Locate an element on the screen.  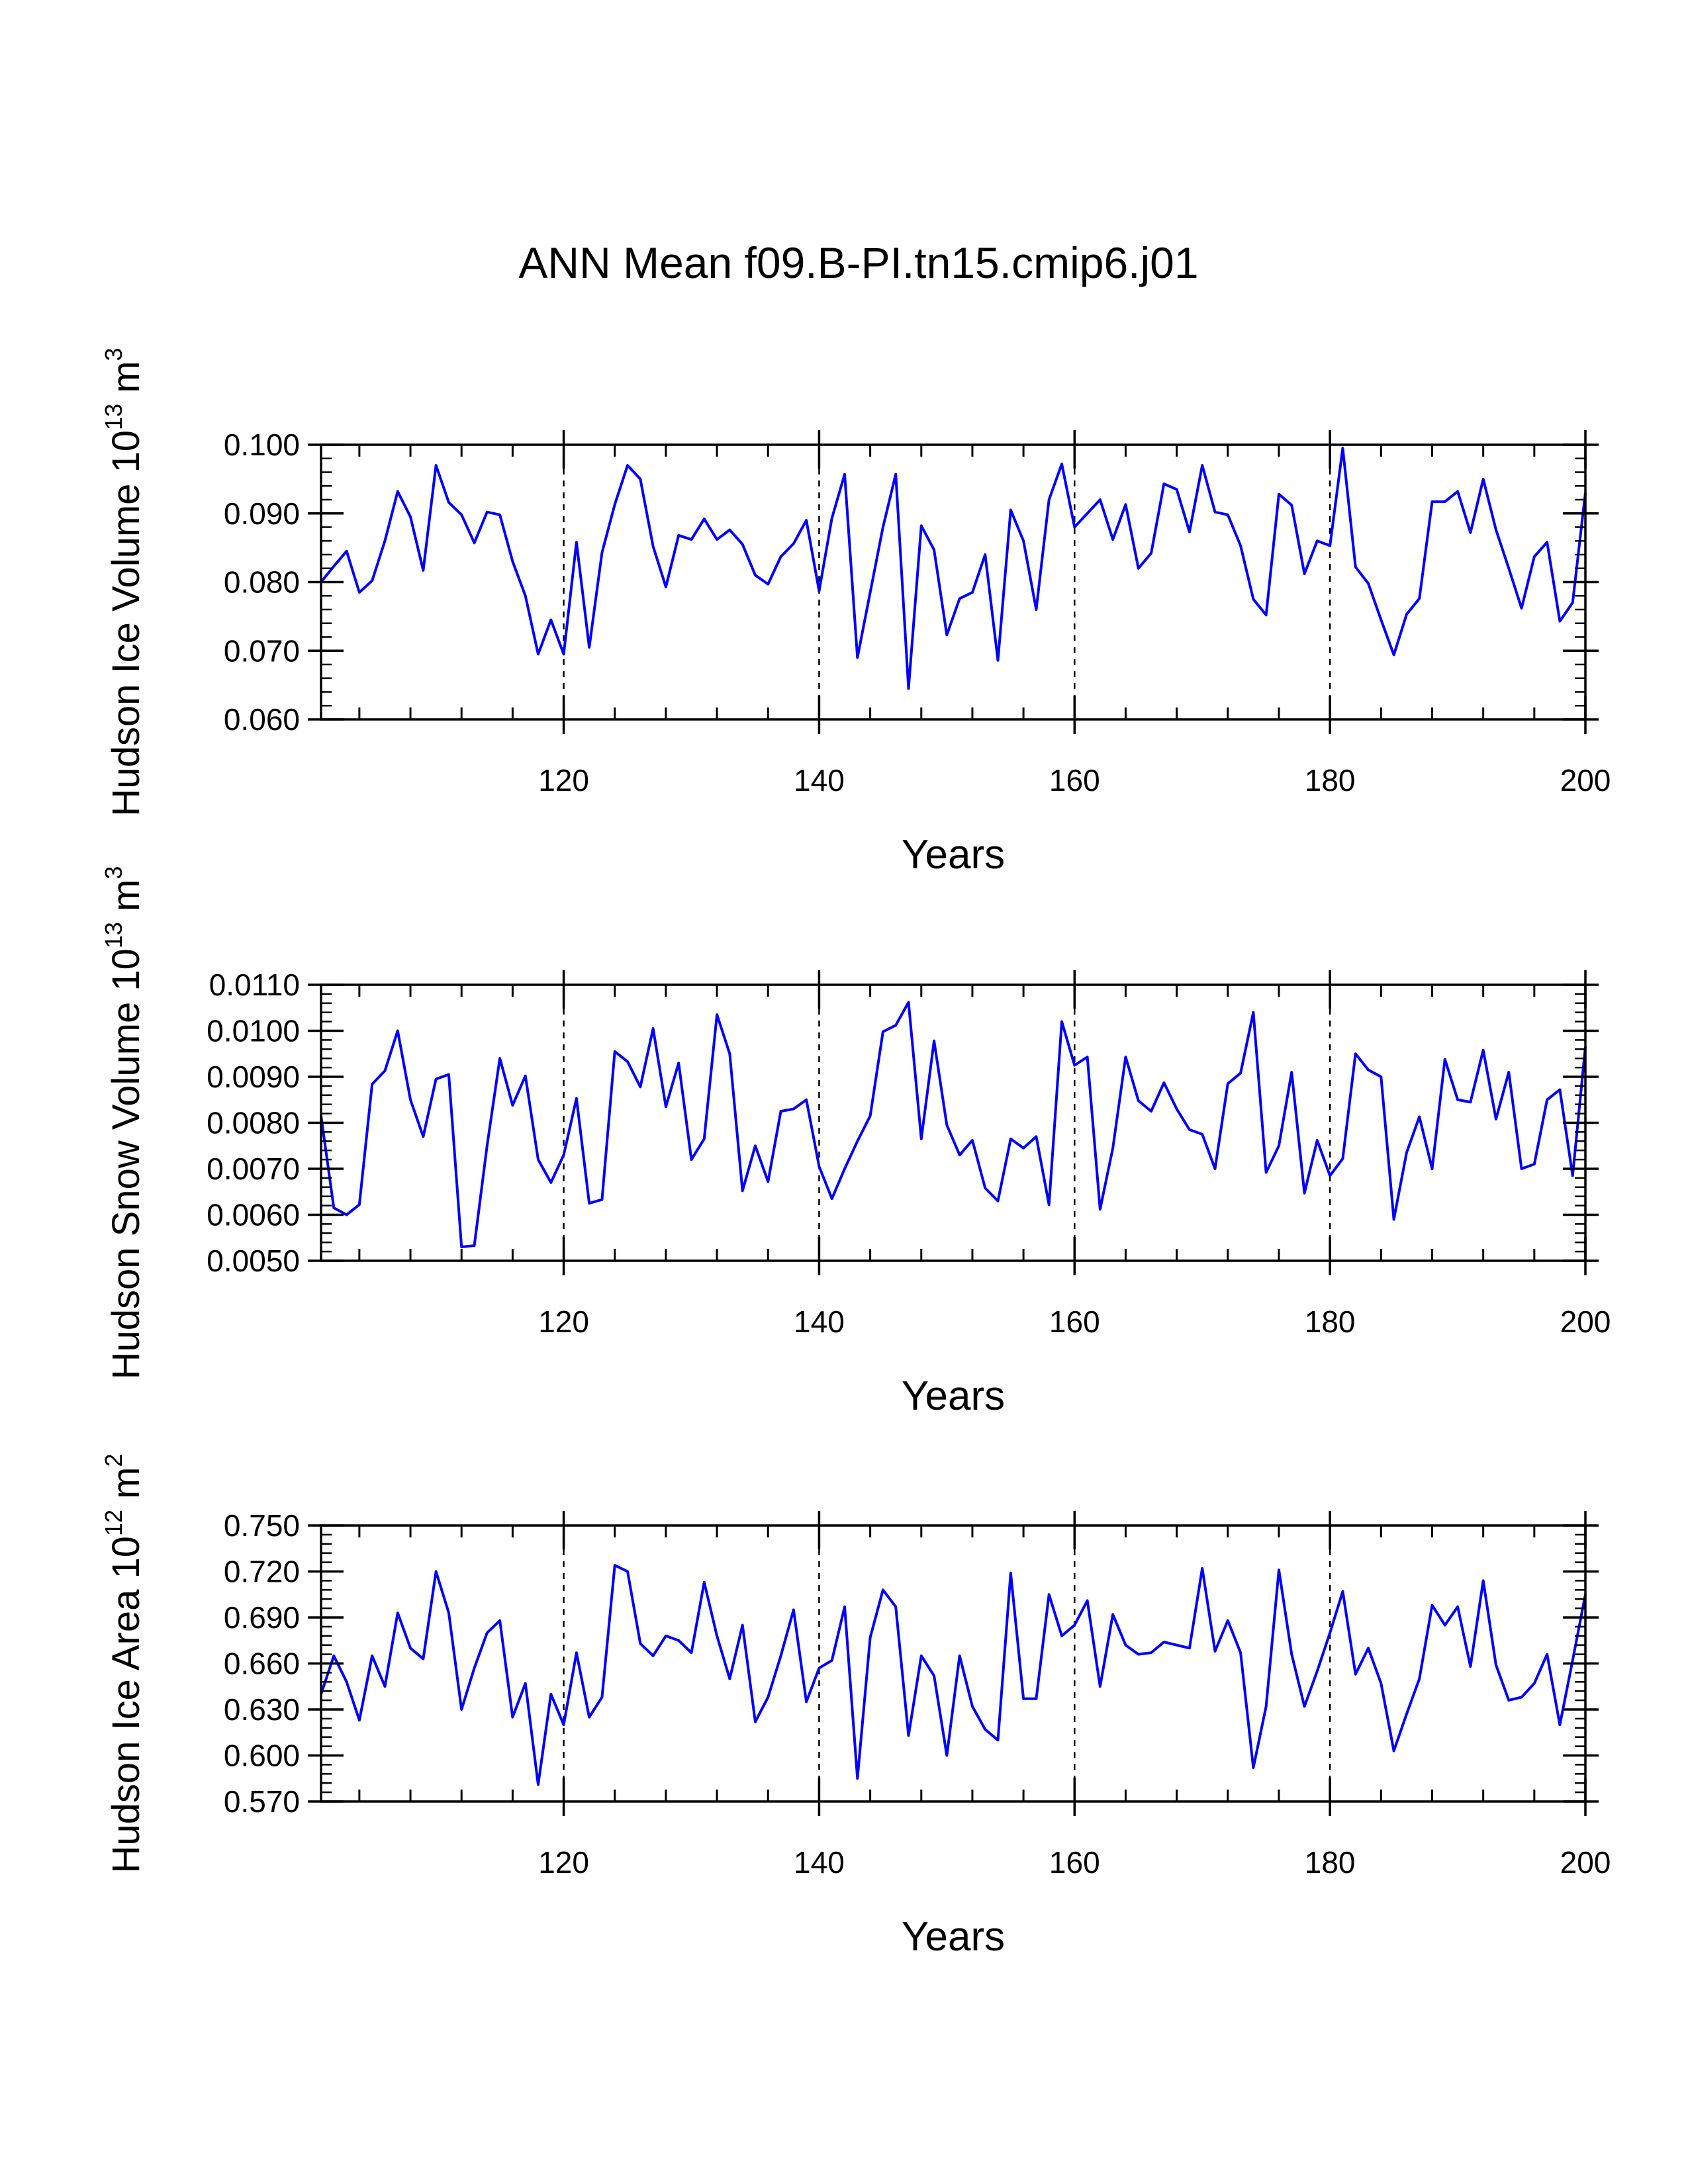
figure-title: ANN Mean f09.B-PI.tn15.cmip6.j01 is located at coordinates (858, 262).